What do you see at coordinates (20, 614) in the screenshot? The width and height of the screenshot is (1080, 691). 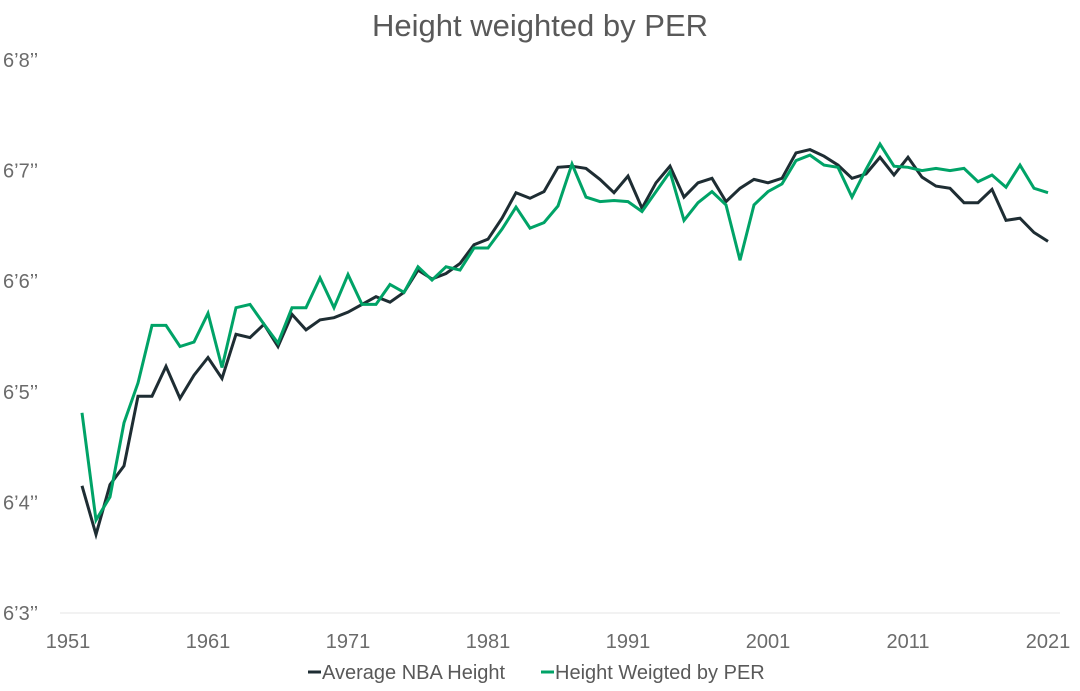 I see `y-tick-label: 6’3’’` at bounding box center [20, 614].